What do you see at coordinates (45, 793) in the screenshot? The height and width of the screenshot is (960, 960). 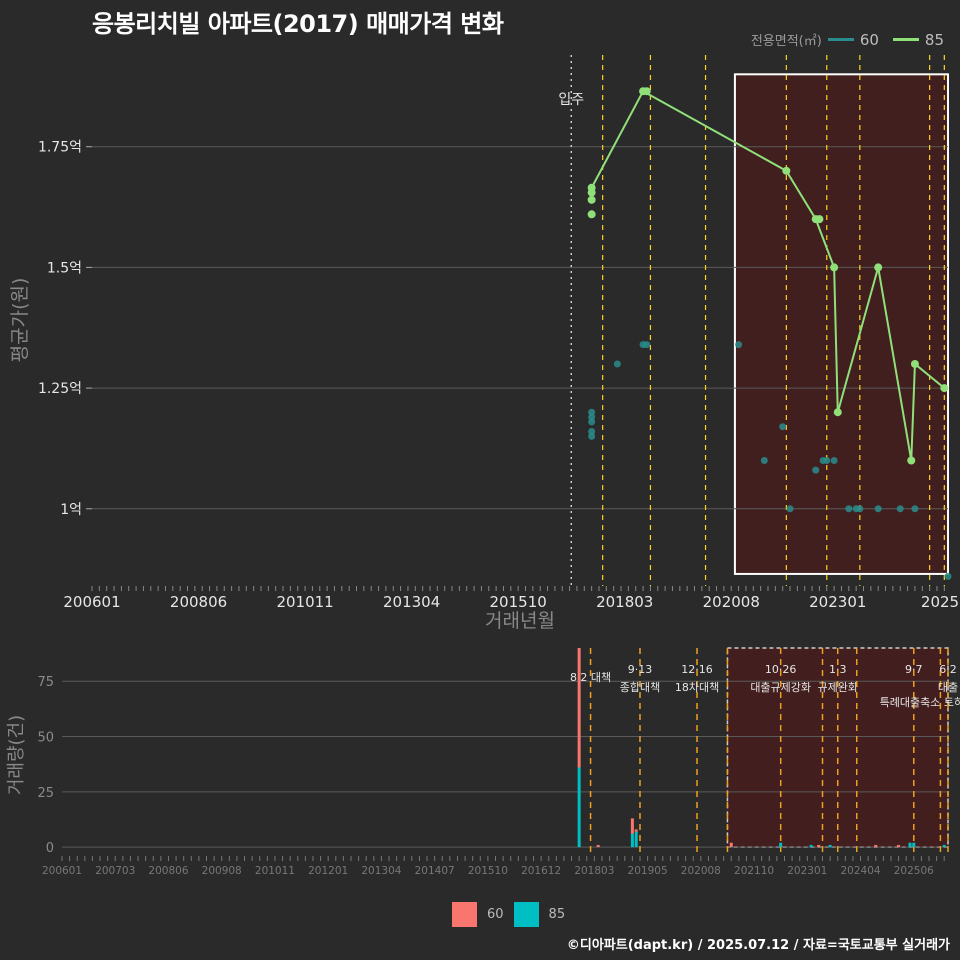 I see `volume-y-tick-label: 25` at bounding box center [45, 793].